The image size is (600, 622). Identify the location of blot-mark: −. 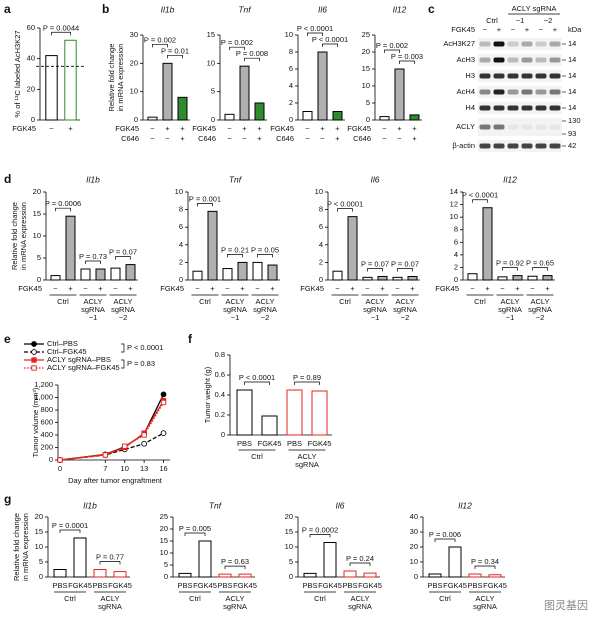
(485, 29).